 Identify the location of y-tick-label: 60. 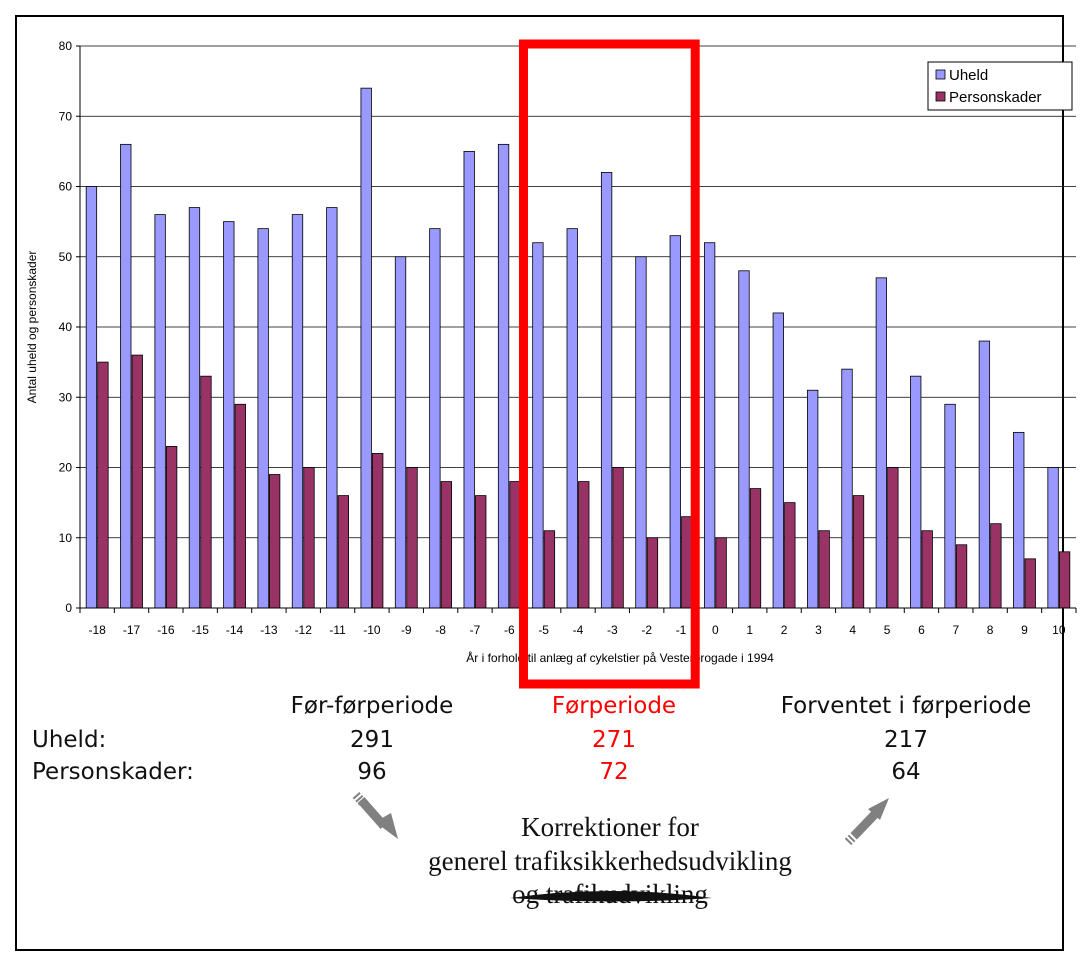
(66, 187).